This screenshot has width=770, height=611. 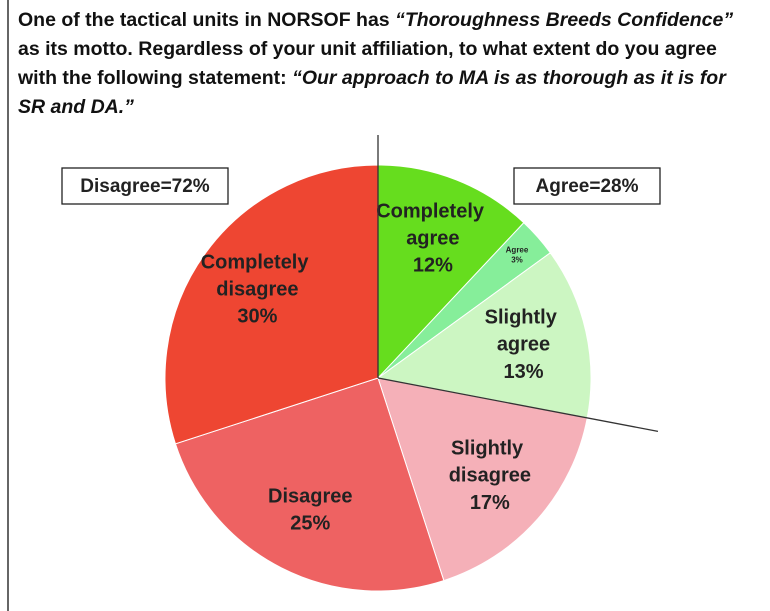 What do you see at coordinates (517, 250) in the screenshot?
I see `slice-label: Agree` at bounding box center [517, 250].